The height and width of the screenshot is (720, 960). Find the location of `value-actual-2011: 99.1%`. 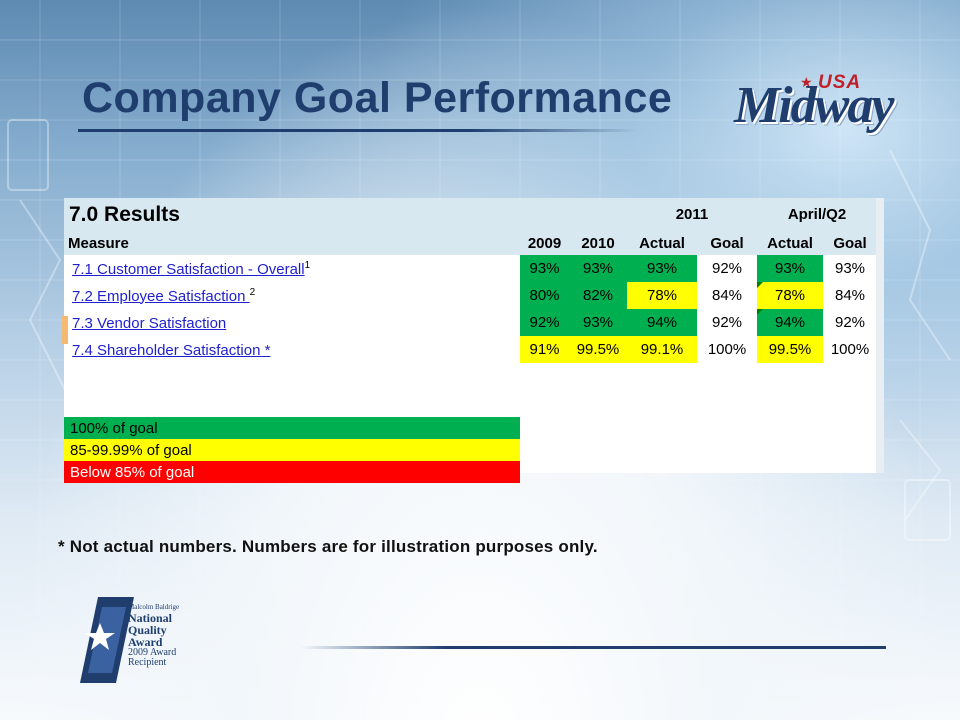

value-actual-2011: 99.1% is located at coordinates (662, 349).